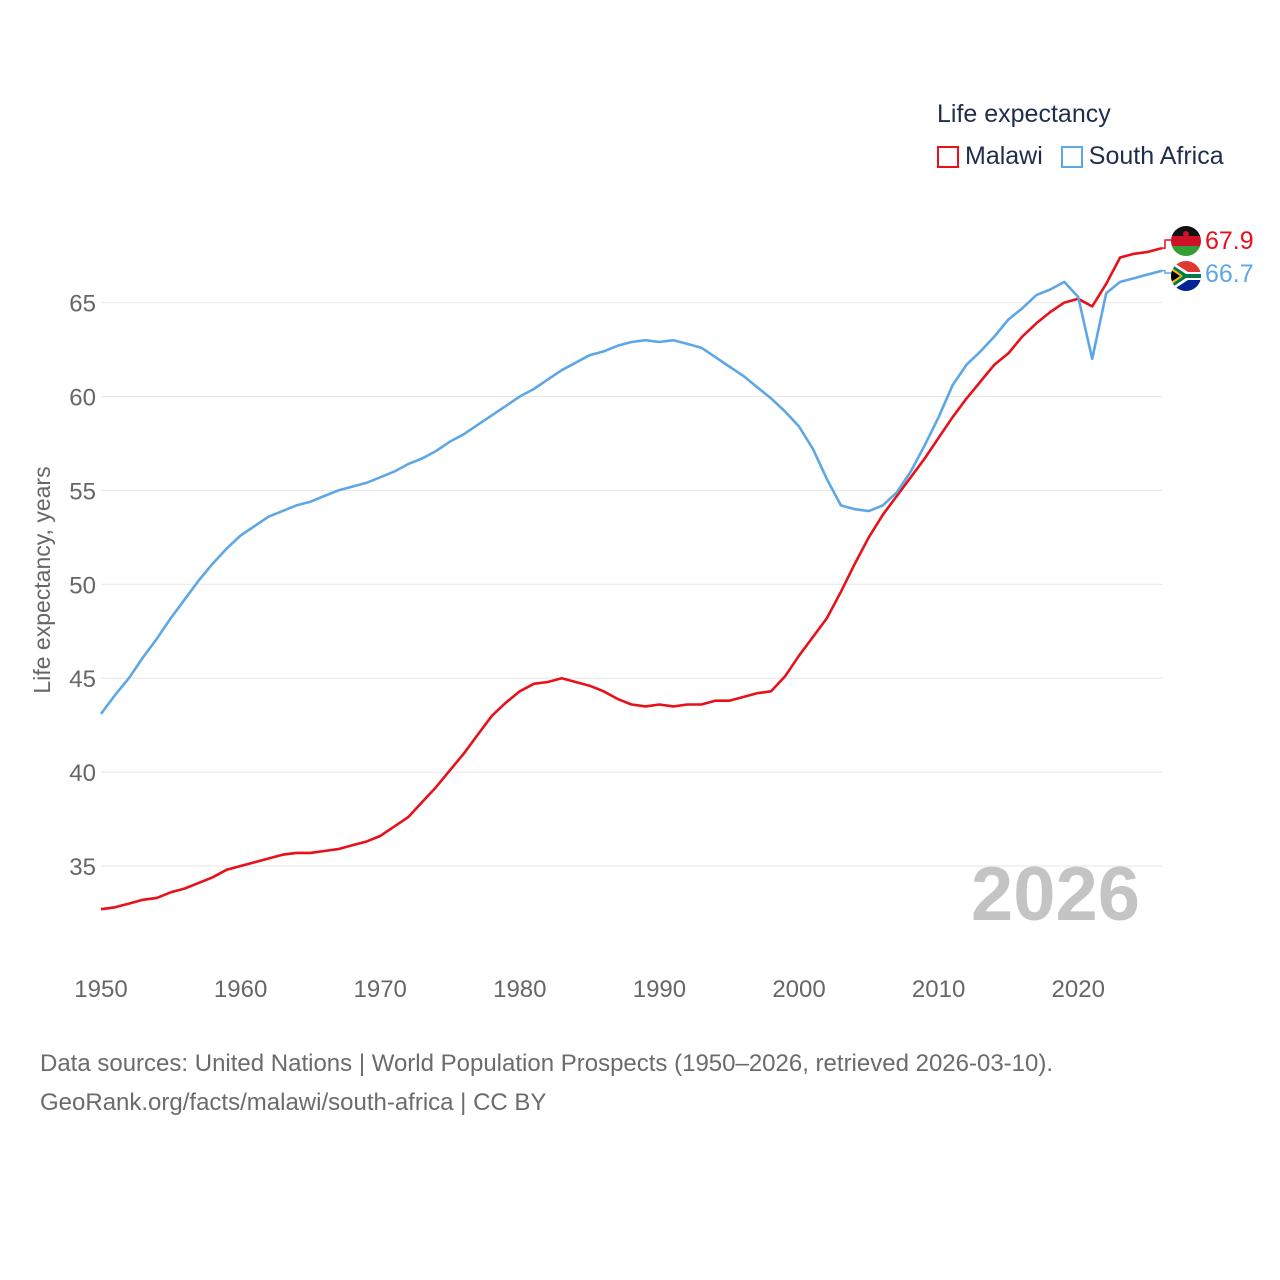 The height and width of the screenshot is (1280, 1280). Describe the element at coordinates (1078, 989) in the screenshot. I see `x-tick-label: 2020` at that location.